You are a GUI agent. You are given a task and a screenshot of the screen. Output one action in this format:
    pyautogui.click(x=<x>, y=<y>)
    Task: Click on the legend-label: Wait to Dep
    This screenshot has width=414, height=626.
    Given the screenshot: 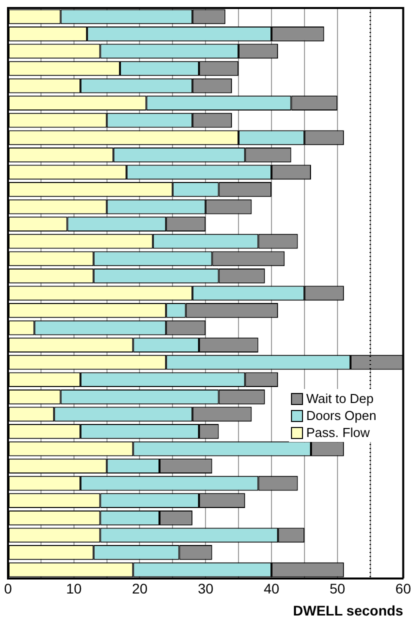 What is the action you would take?
    pyautogui.click(x=340, y=399)
    